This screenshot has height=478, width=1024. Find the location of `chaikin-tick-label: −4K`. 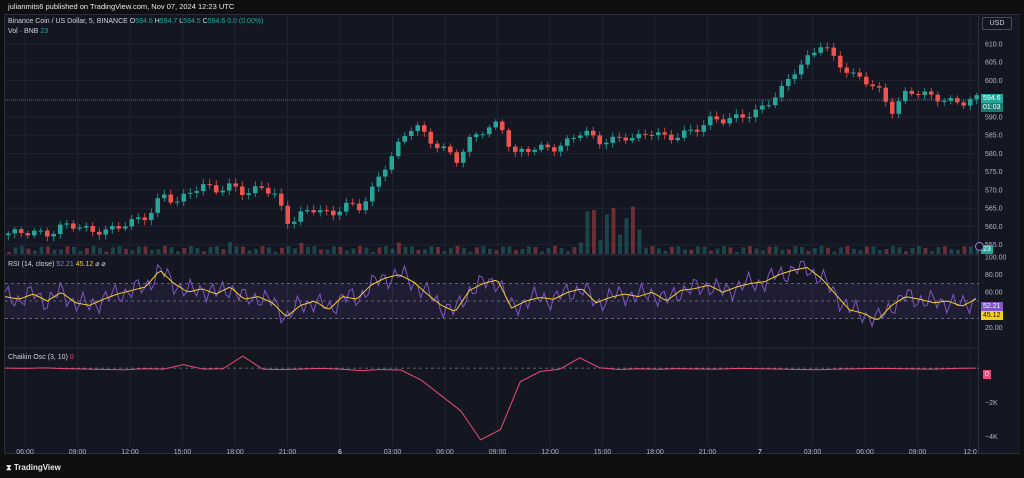

chaikin-tick-label: −4K is located at coordinates (991, 437).